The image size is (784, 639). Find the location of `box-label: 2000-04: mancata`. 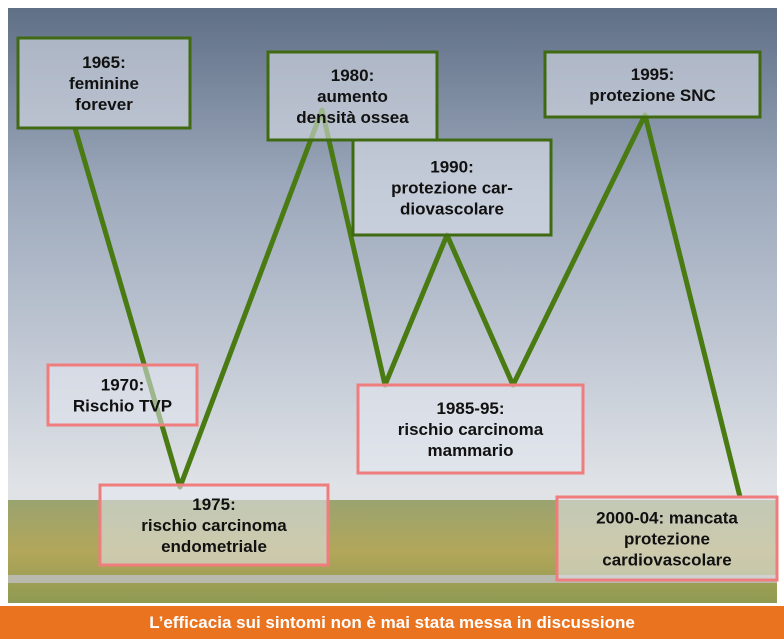

box-label: 2000-04: mancata is located at coordinates (667, 518).